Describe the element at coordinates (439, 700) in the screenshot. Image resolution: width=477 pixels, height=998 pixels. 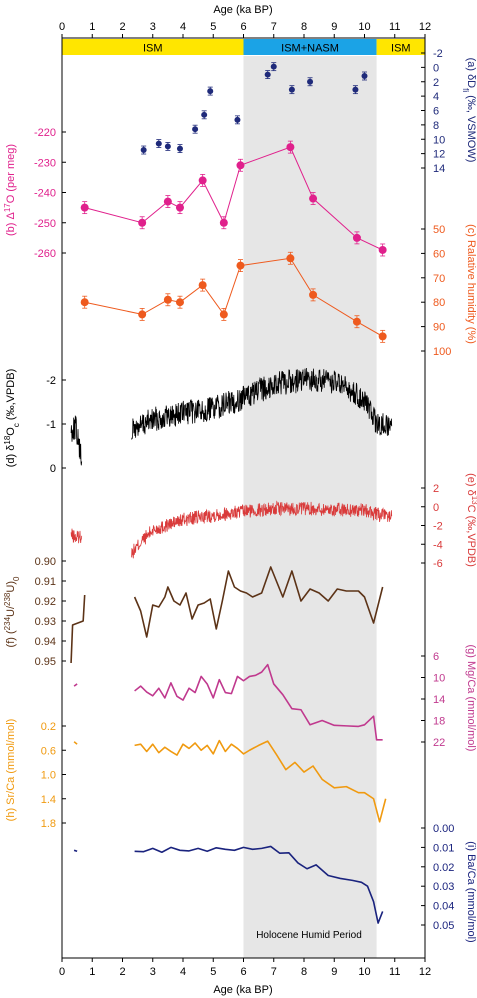
I see `panel-g-tick-label-2: 14` at that location.